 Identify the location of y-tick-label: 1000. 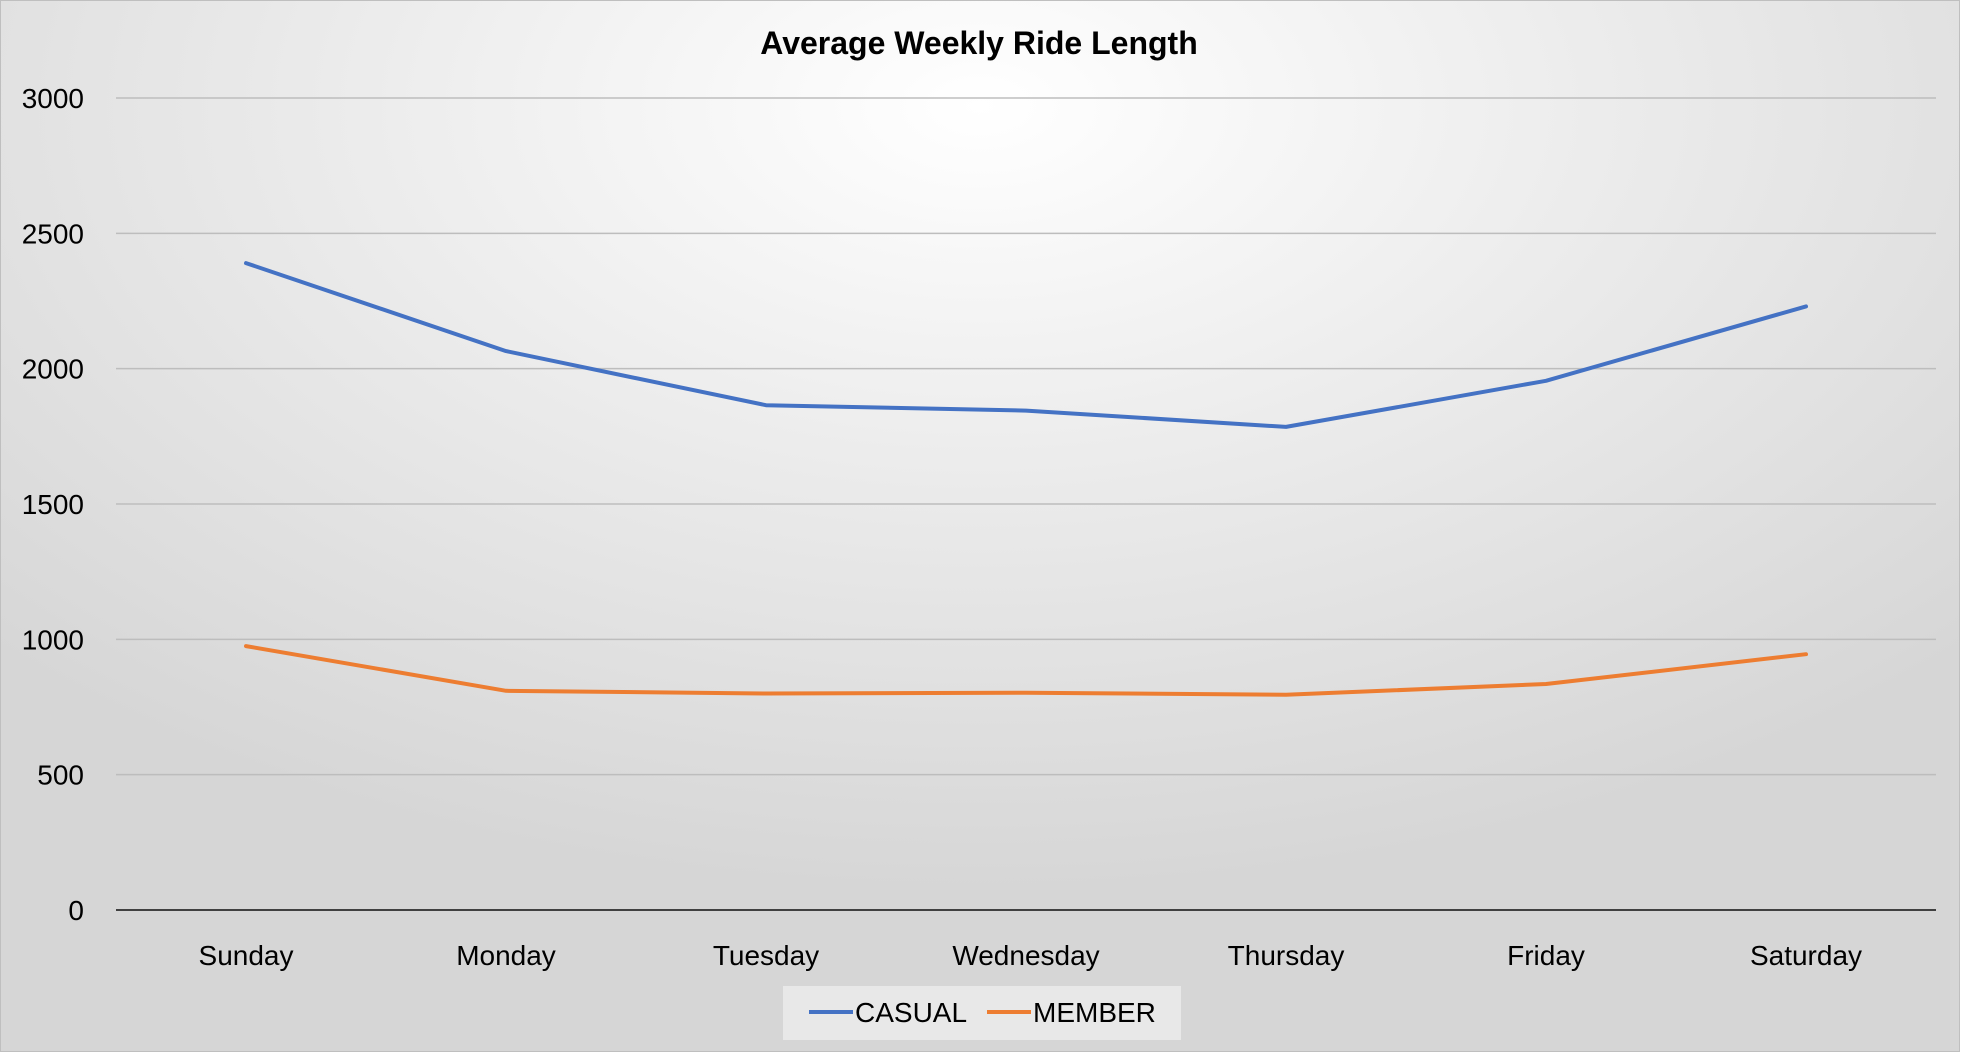
(53, 639).